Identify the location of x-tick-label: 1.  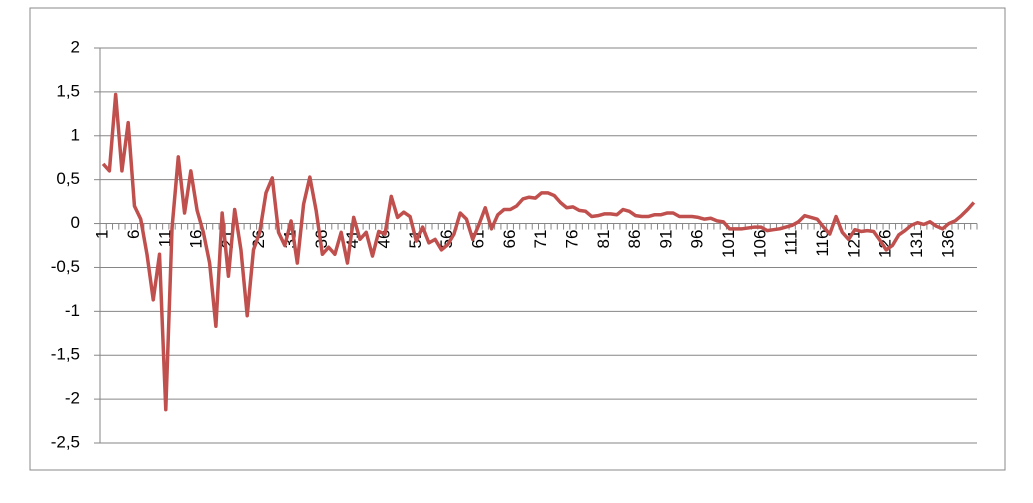
(102, 234).